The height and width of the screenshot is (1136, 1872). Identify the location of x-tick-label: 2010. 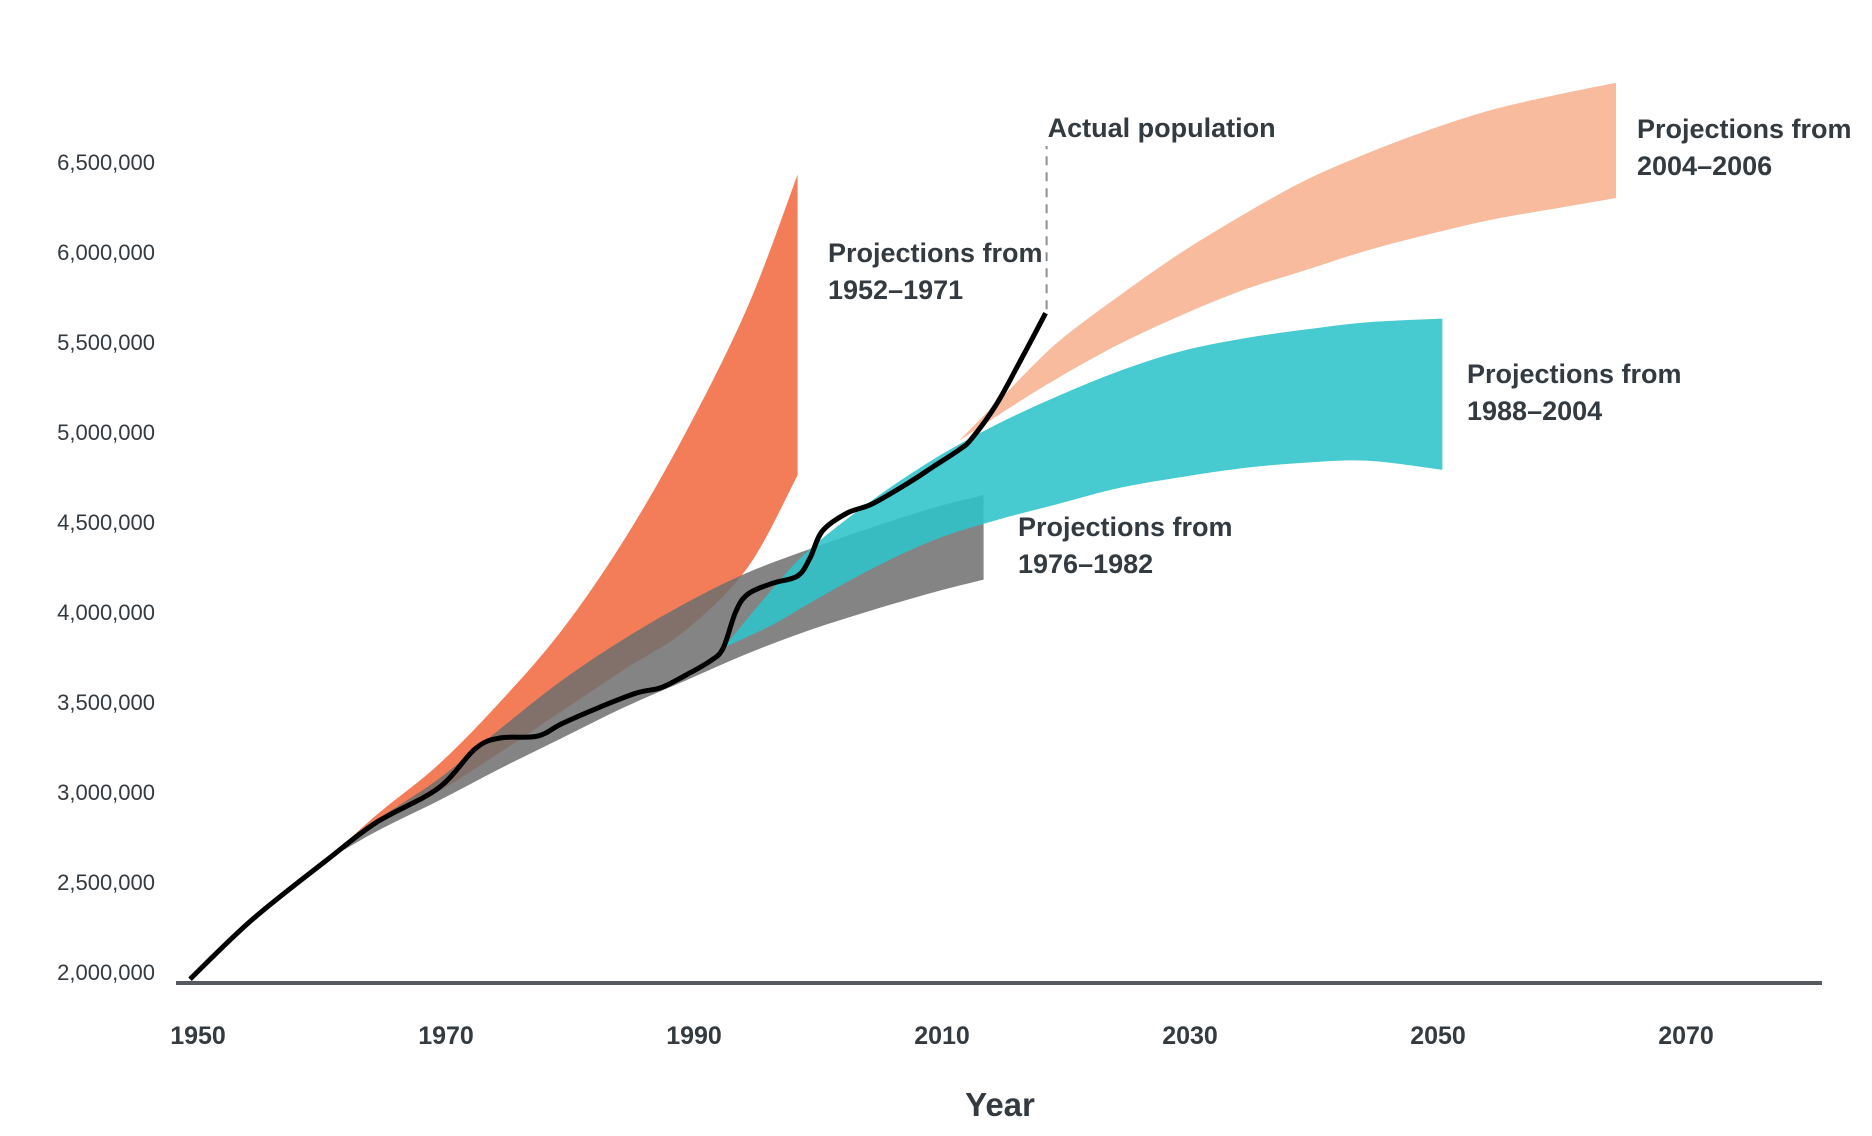
(942, 1036).